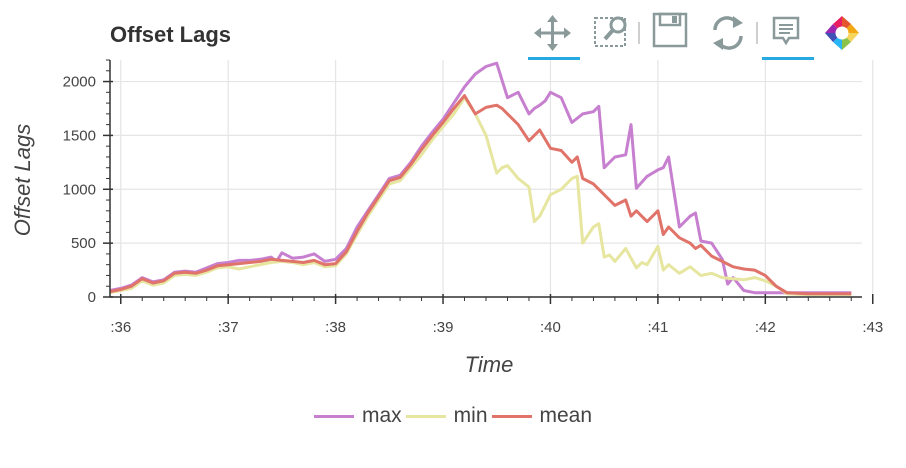 The image size is (906, 468). I want to click on y-tick-label: 0, so click(92, 297).